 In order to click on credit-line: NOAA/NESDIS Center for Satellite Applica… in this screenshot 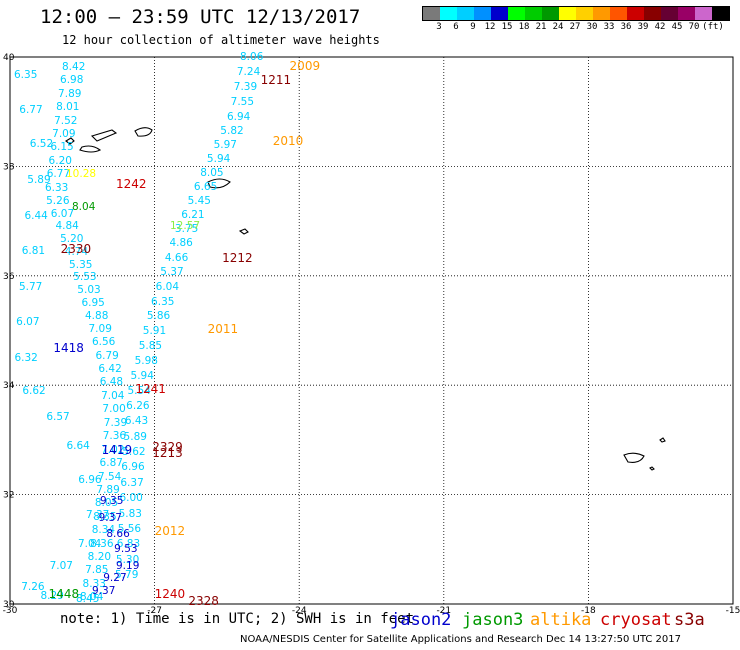, I will do `click(461, 639)`.